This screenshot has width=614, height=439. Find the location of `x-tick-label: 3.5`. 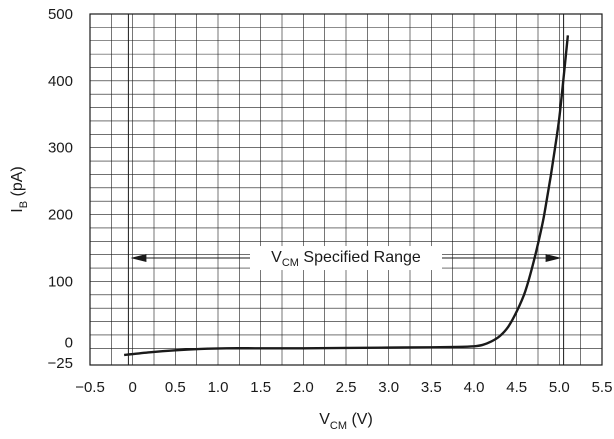

x-tick-label: 3.5 is located at coordinates (431, 387).